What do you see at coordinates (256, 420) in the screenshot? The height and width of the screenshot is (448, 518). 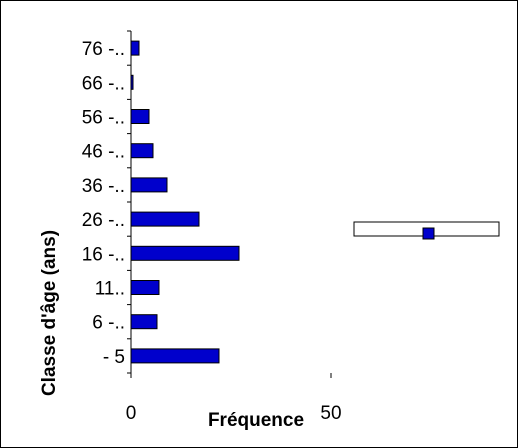 I see `x-axis-title: Fréquence` at bounding box center [256, 420].